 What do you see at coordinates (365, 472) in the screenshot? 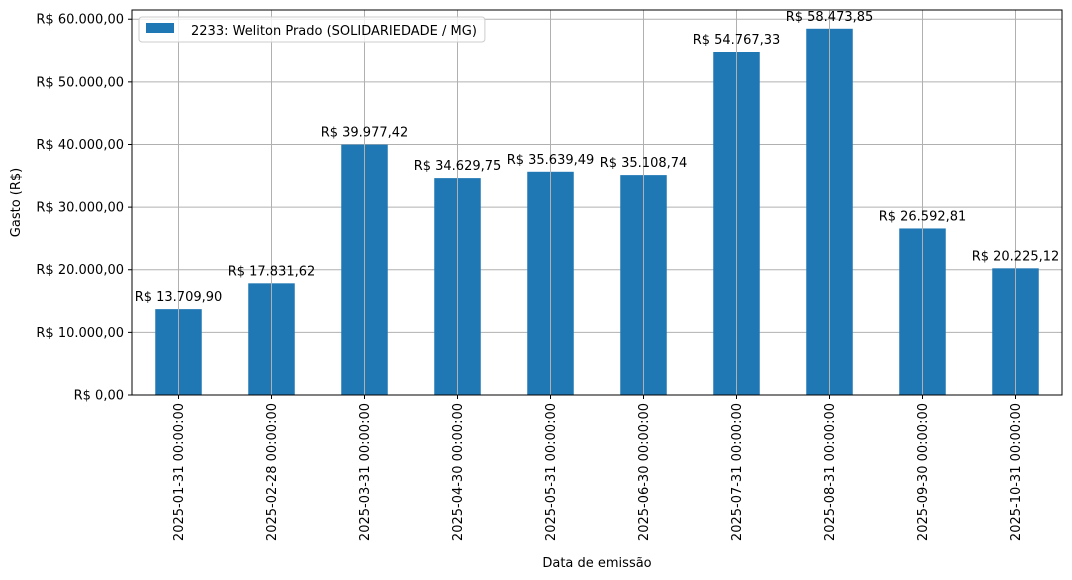
I see `x-tick-label: 2025-03-31 00:00:00` at bounding box center [365, 472].